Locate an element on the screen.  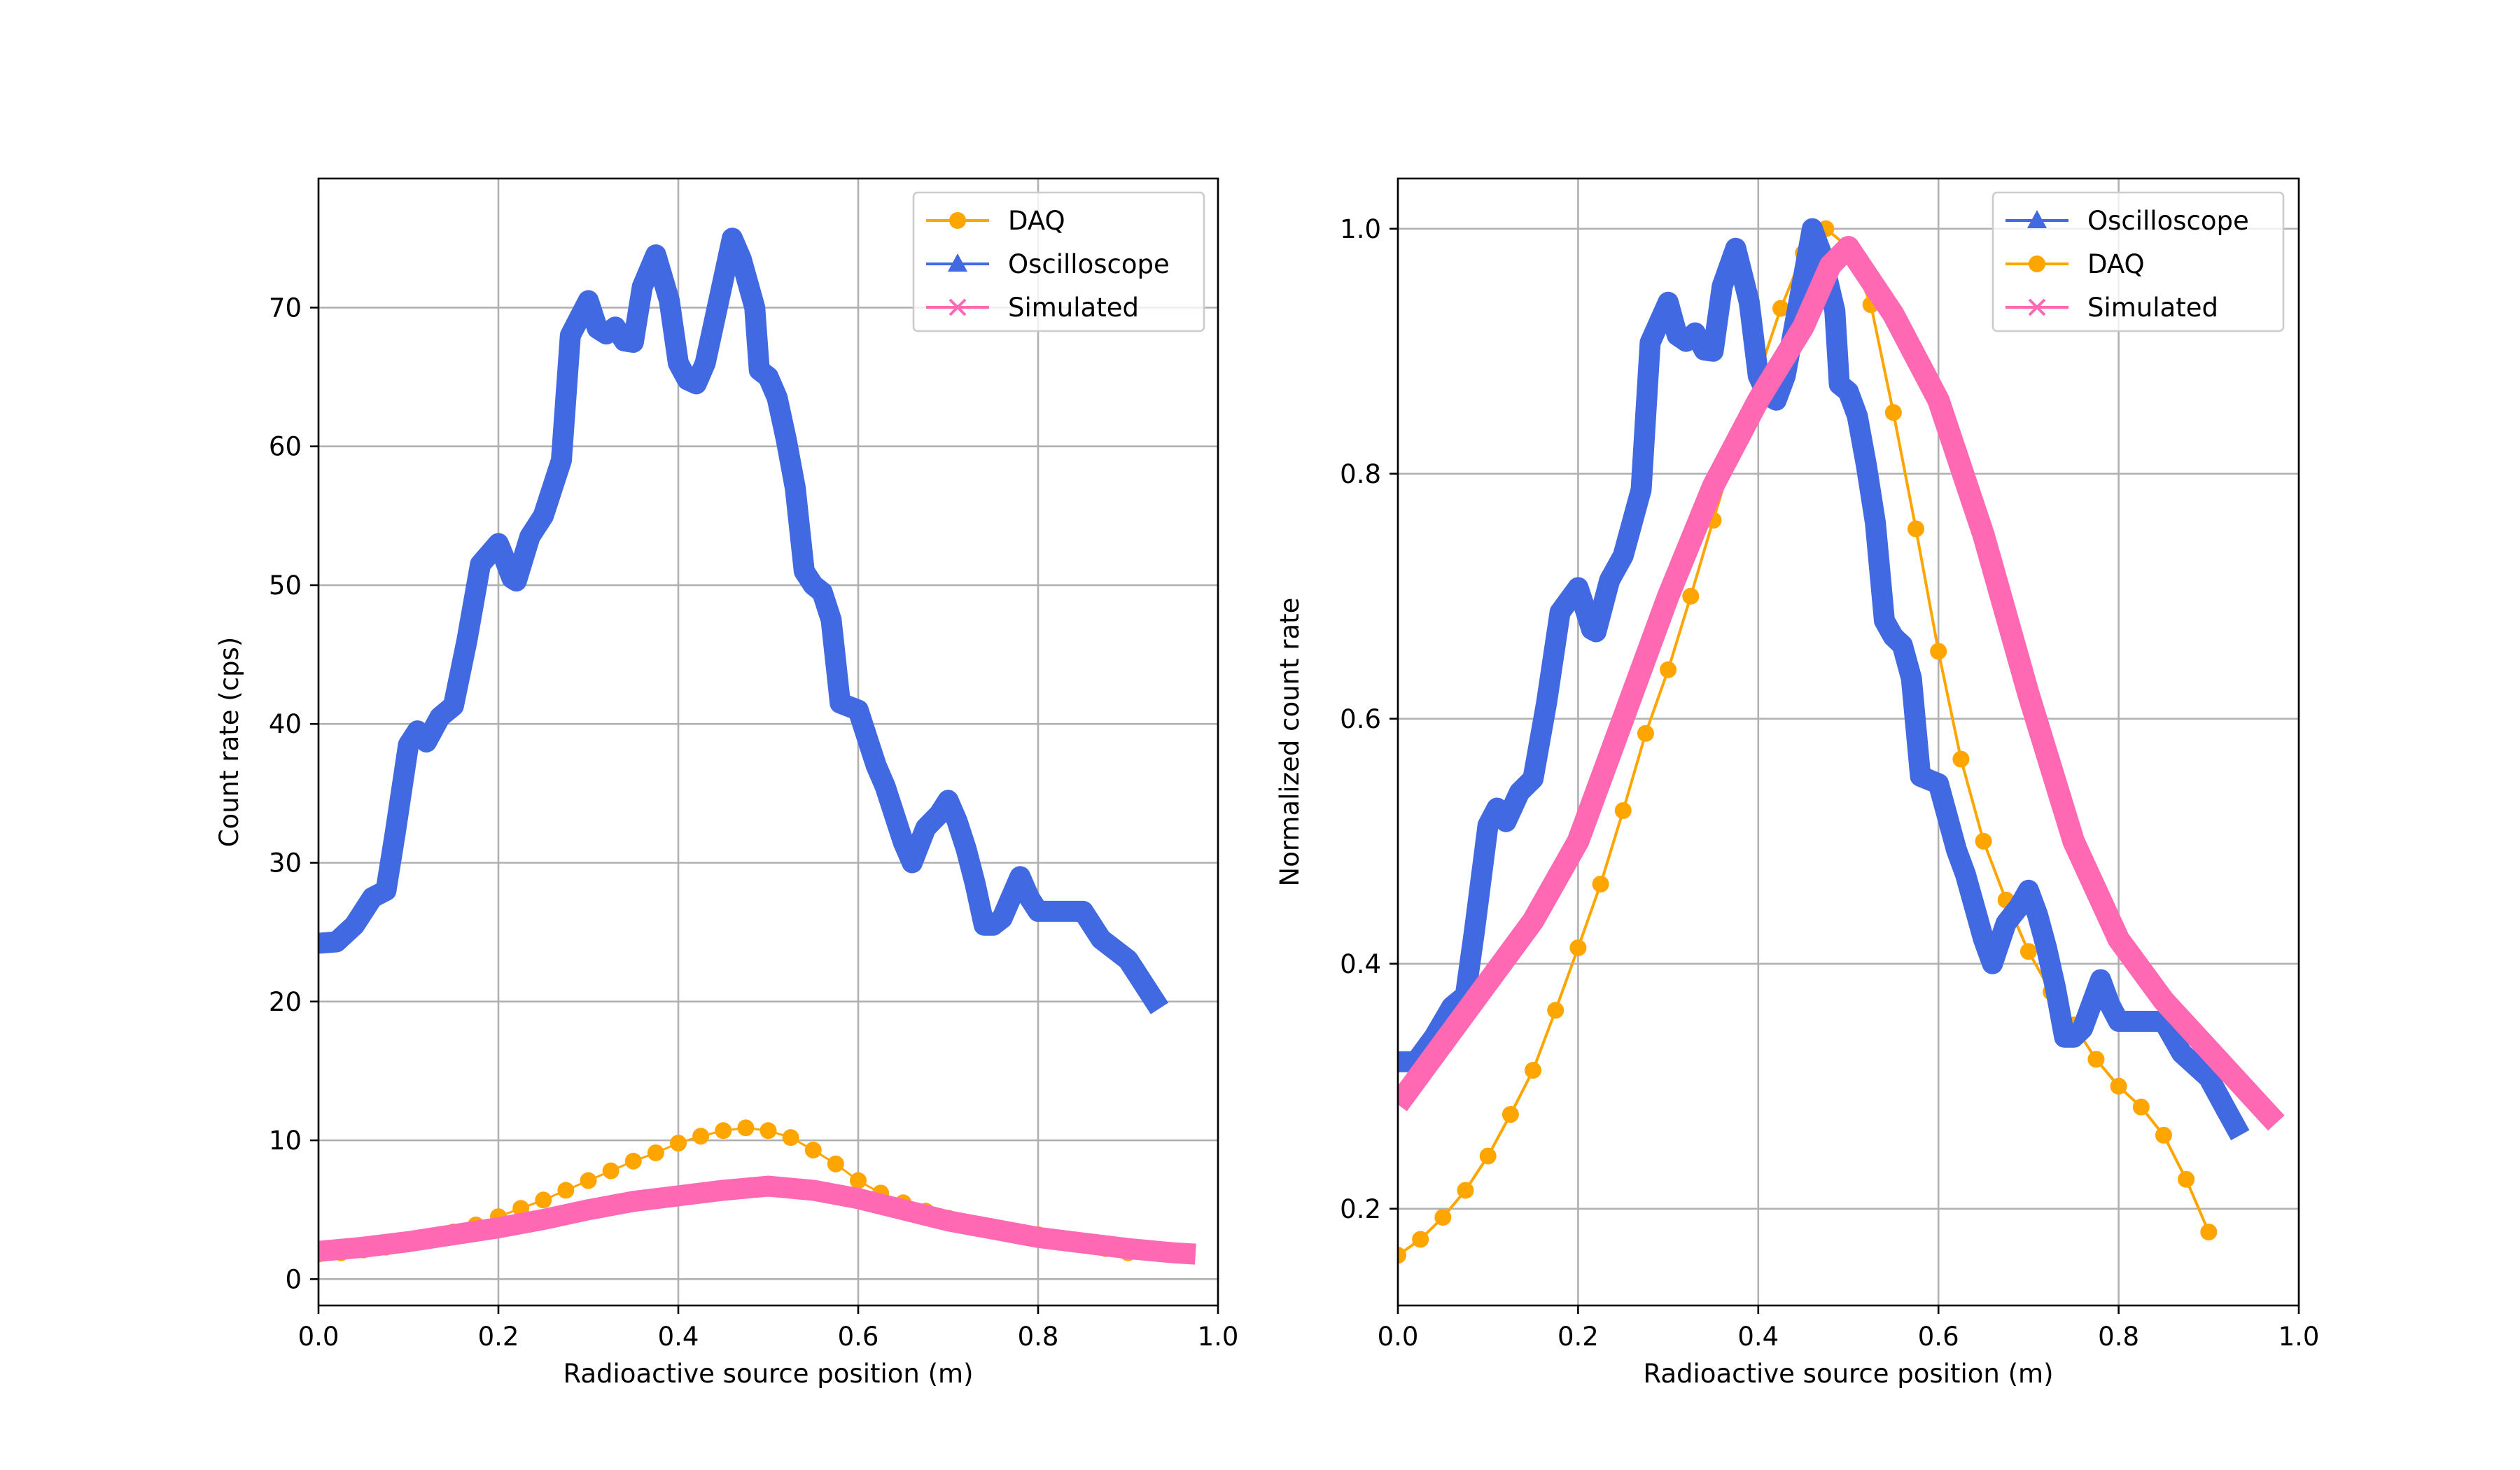
y-tick-label: 20 is located at coordinates (285, 1002).